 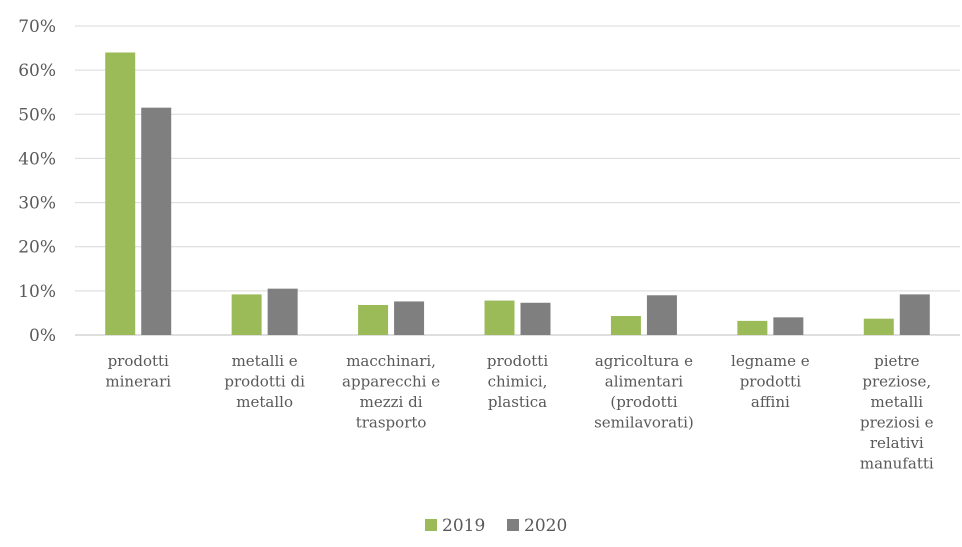 I want to click on category-label: semilavorati), so click(x=644, y=423).